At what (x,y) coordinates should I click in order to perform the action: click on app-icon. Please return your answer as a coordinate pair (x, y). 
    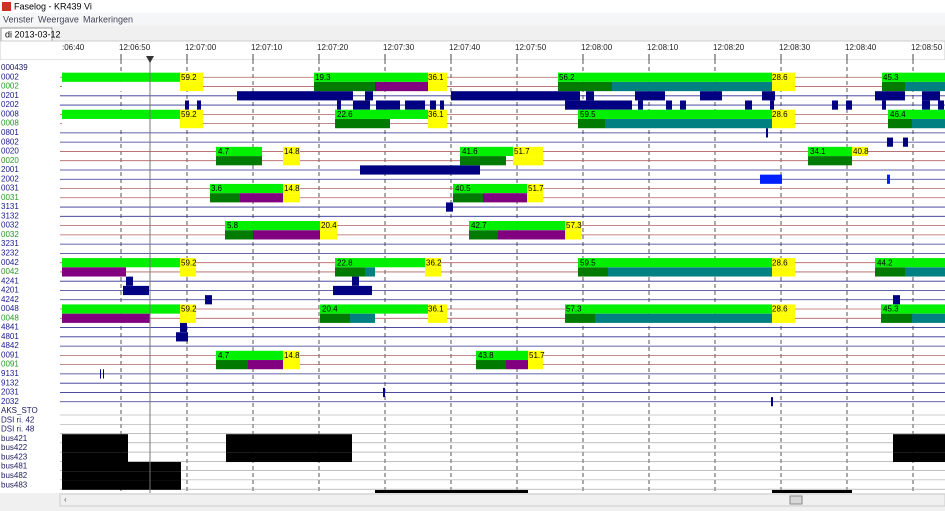
    Looking at the image, I should click on (6, 6).